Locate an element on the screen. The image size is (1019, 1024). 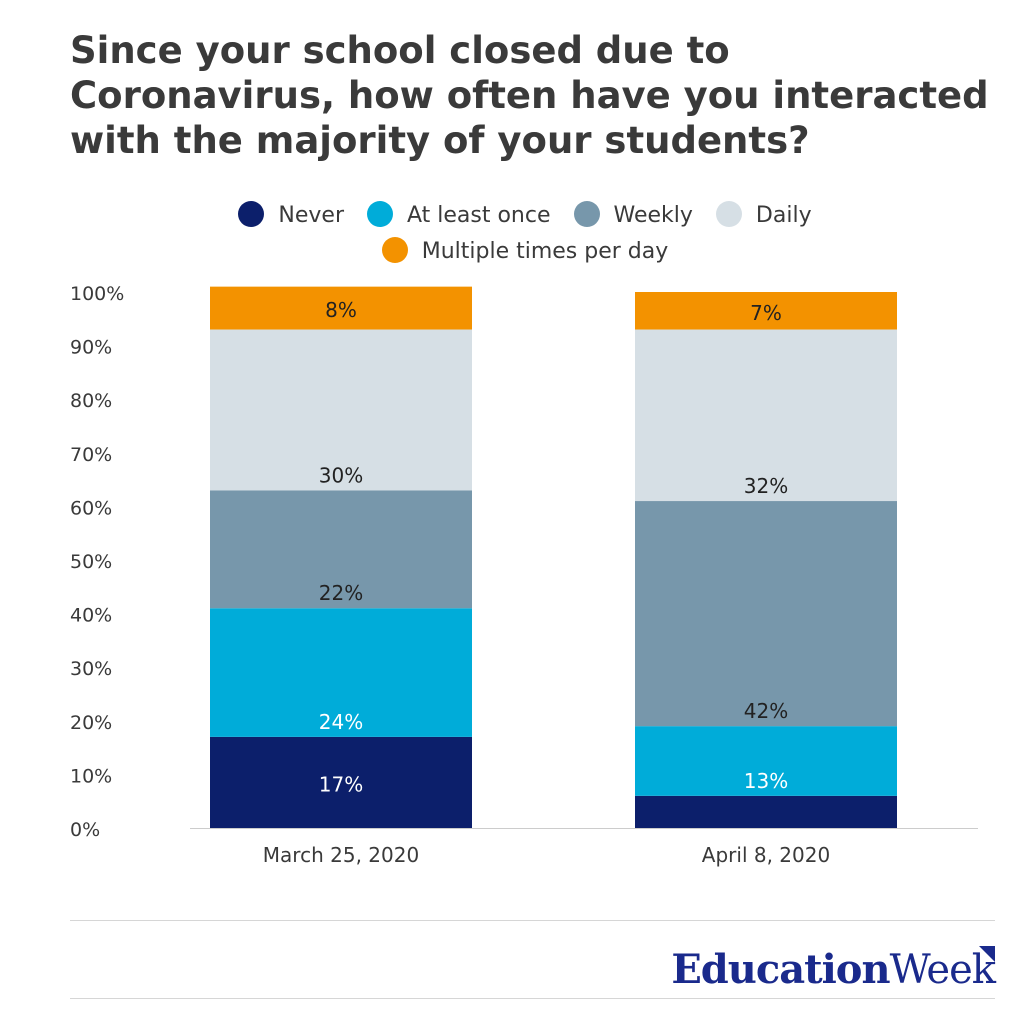
data-label: 22% is located at coordinates (341, 593).